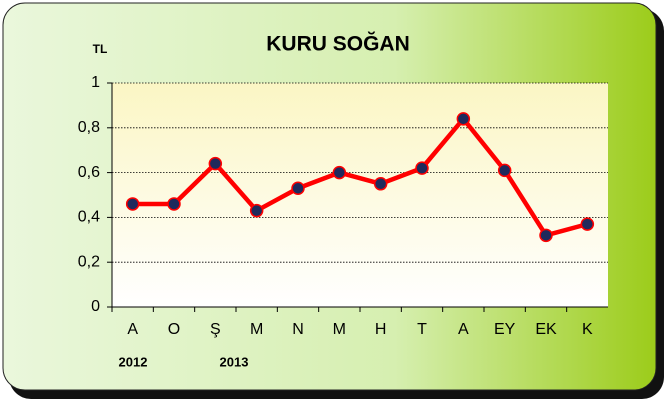  I want to click on x-tick-label: N, so click(298, 329).